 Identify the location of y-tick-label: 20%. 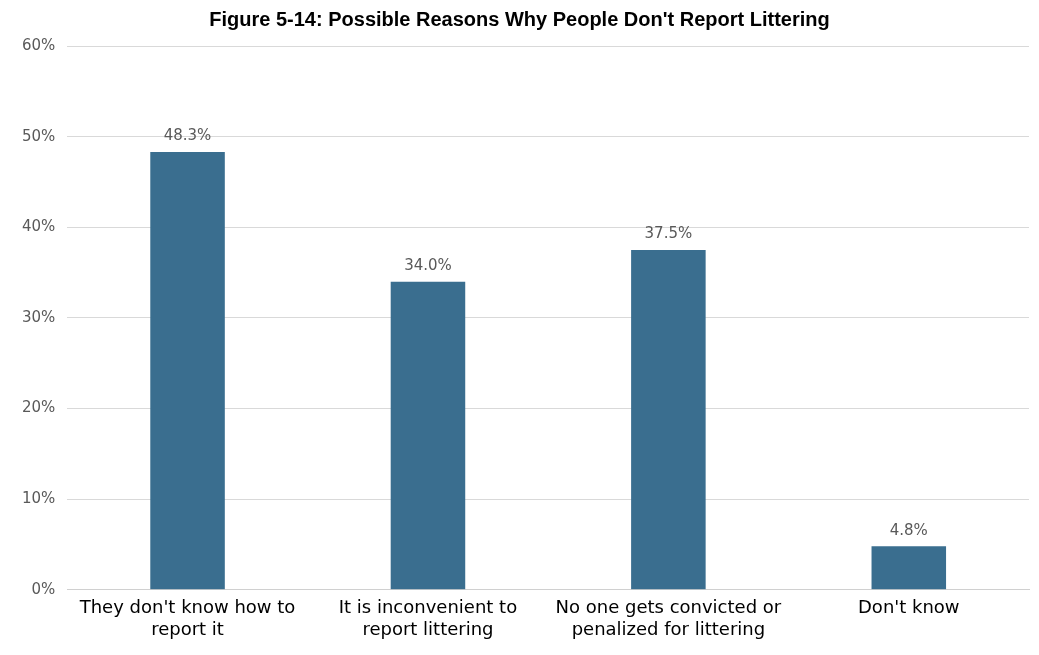
(39, 407).